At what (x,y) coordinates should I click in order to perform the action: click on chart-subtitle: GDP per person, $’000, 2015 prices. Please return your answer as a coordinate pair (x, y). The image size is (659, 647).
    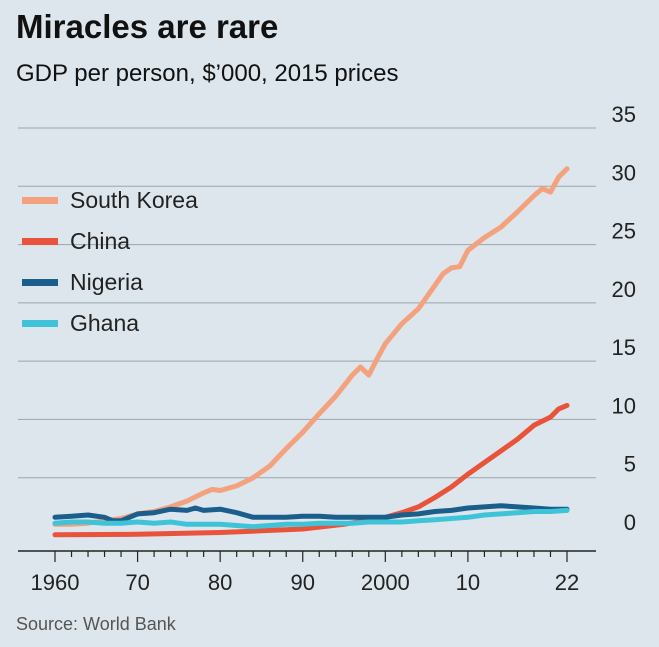
    Looking at the image, I should click on (207, 73).